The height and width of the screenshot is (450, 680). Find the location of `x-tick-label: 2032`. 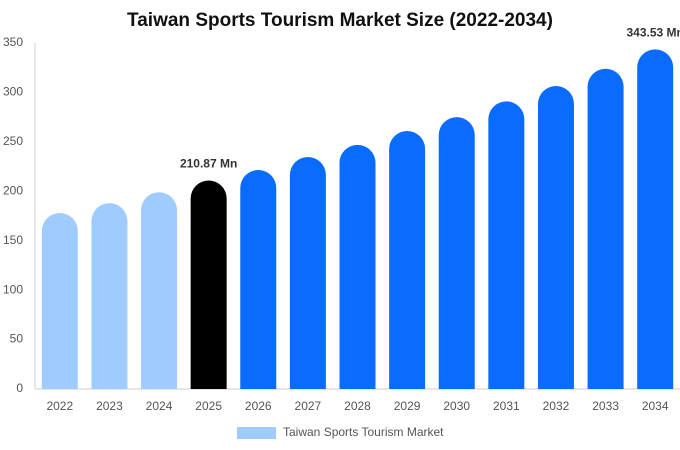

x-tick-label: 2032 is located at coordinates (556, 406).